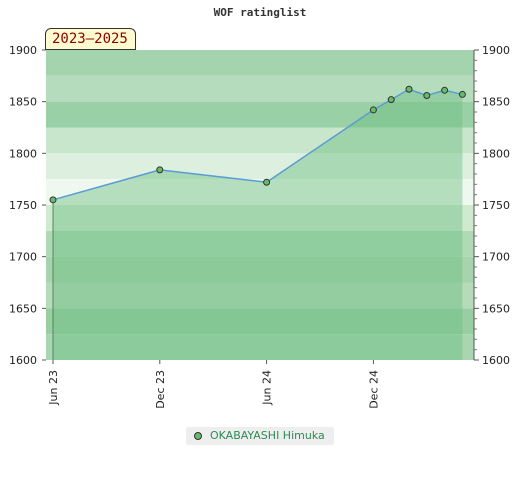 The image size is (520, 480). What do you see at coordinates (23, 205) in the screenshot?
I see `y-tick-label-left: 1750` at bounding box center [23, 205].